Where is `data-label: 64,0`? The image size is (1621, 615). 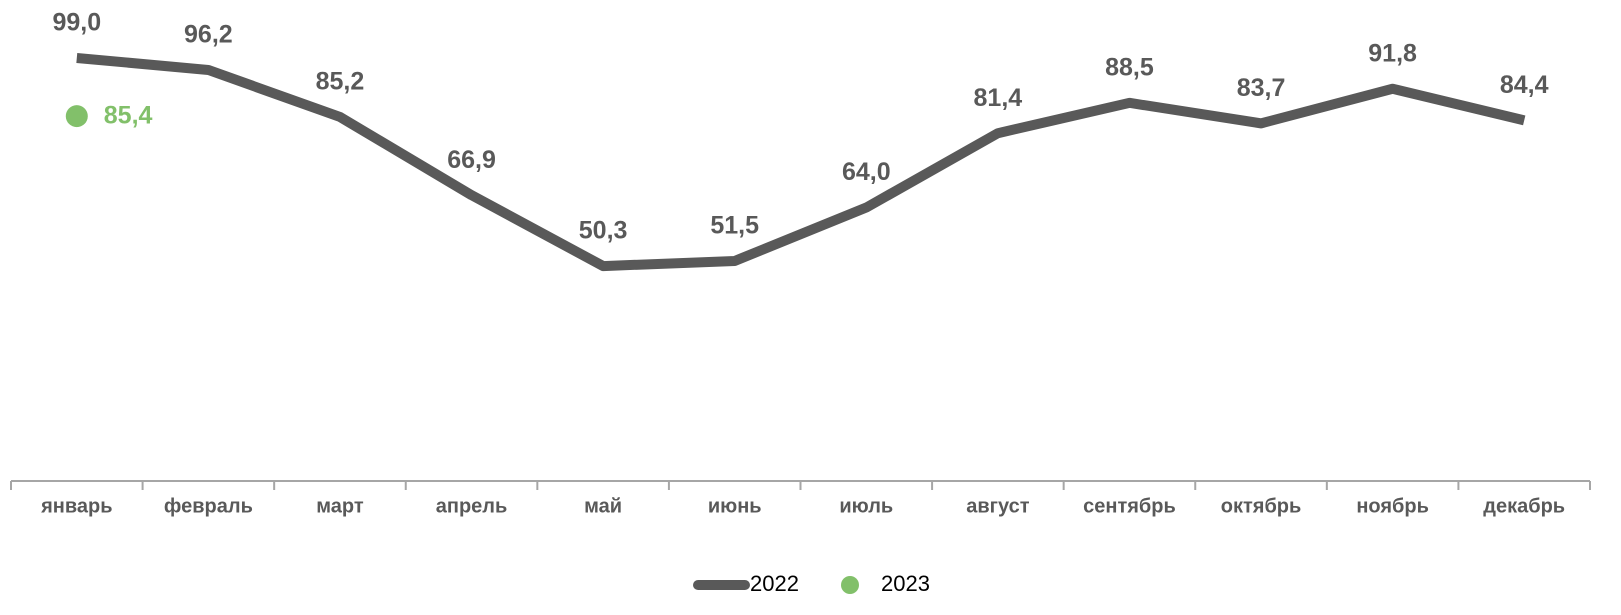 data-label: 64,0 is located at coordinates (866, 172).